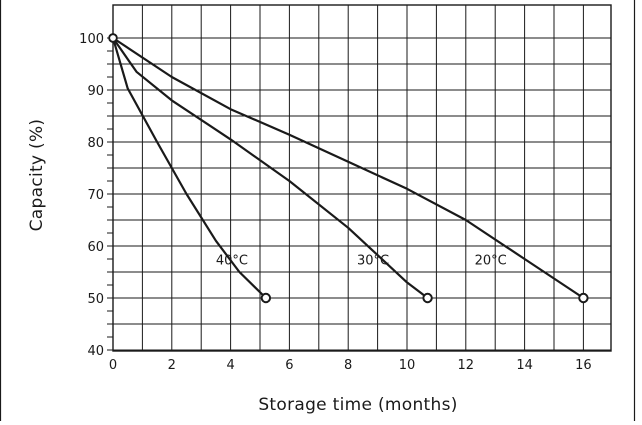 This screenshot has width=642, height=425. What do you see at coordinates (95, 299) in the screenshot?
I see `y-tick-label: 50` at bounding box center [95, 299].